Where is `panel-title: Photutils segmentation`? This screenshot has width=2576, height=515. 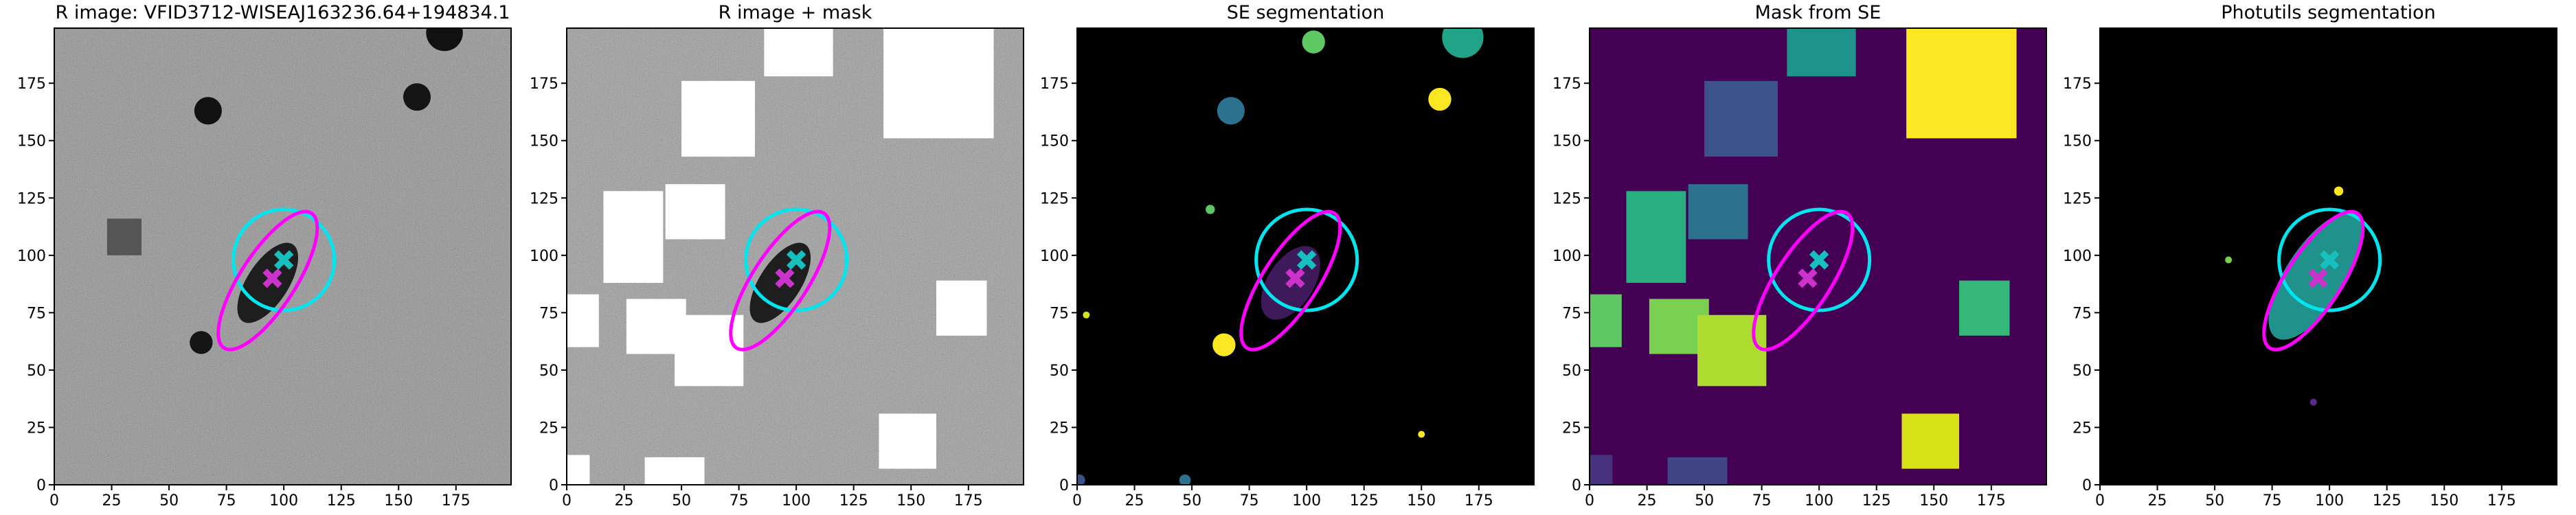
panel-title: Photutils segmentation is located at coordinates (2328, 12).